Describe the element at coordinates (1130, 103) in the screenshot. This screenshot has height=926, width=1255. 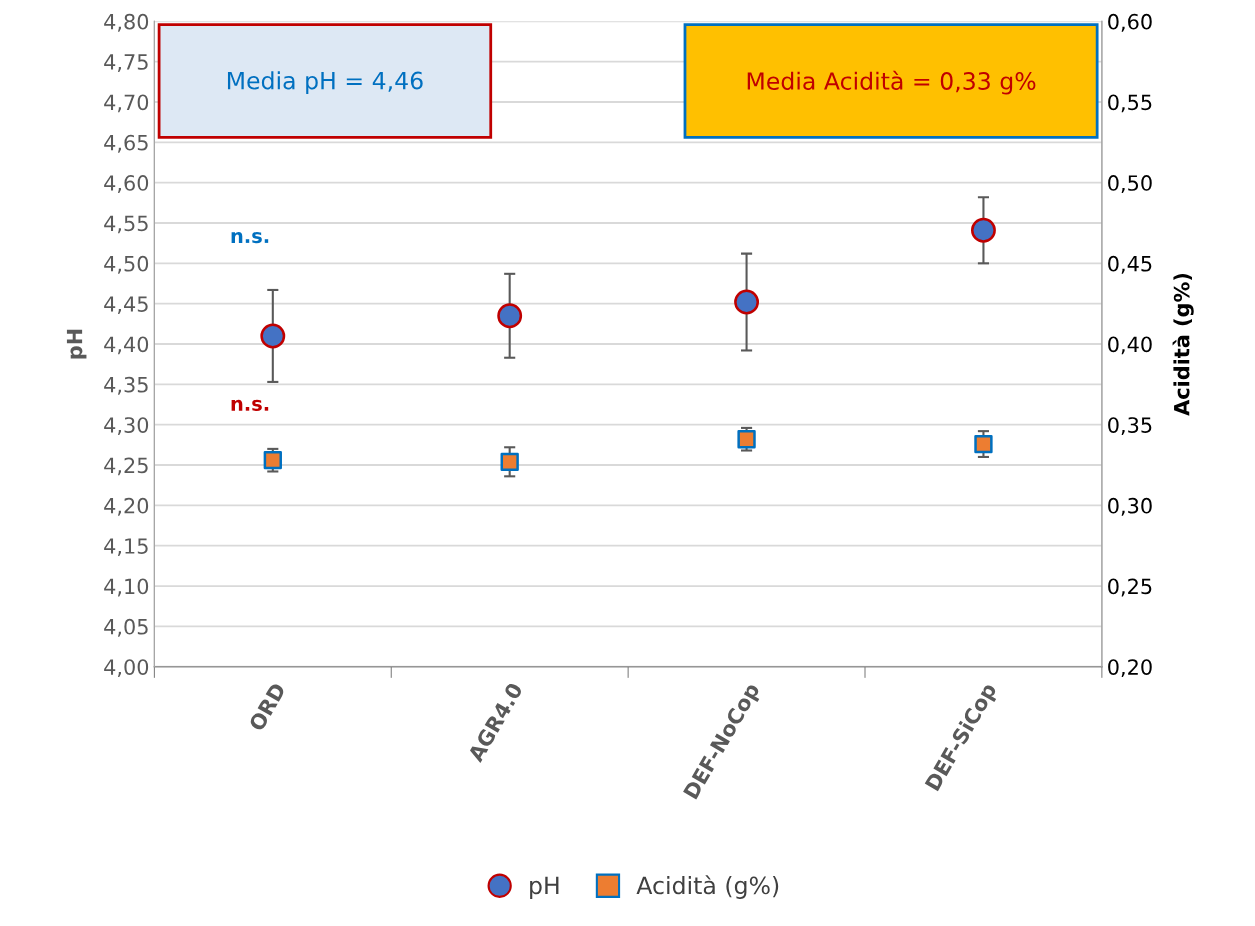
I see `y2-tick-label: 0,55` at that location.